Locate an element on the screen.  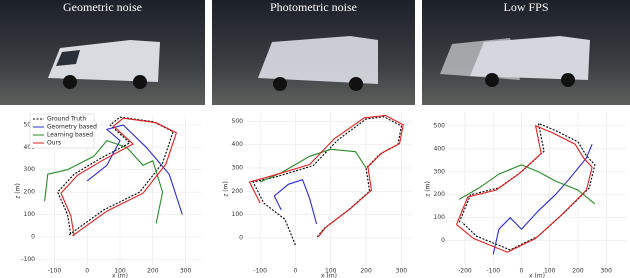
panel-title: Photometric noise is located at coordinates (313, 7).